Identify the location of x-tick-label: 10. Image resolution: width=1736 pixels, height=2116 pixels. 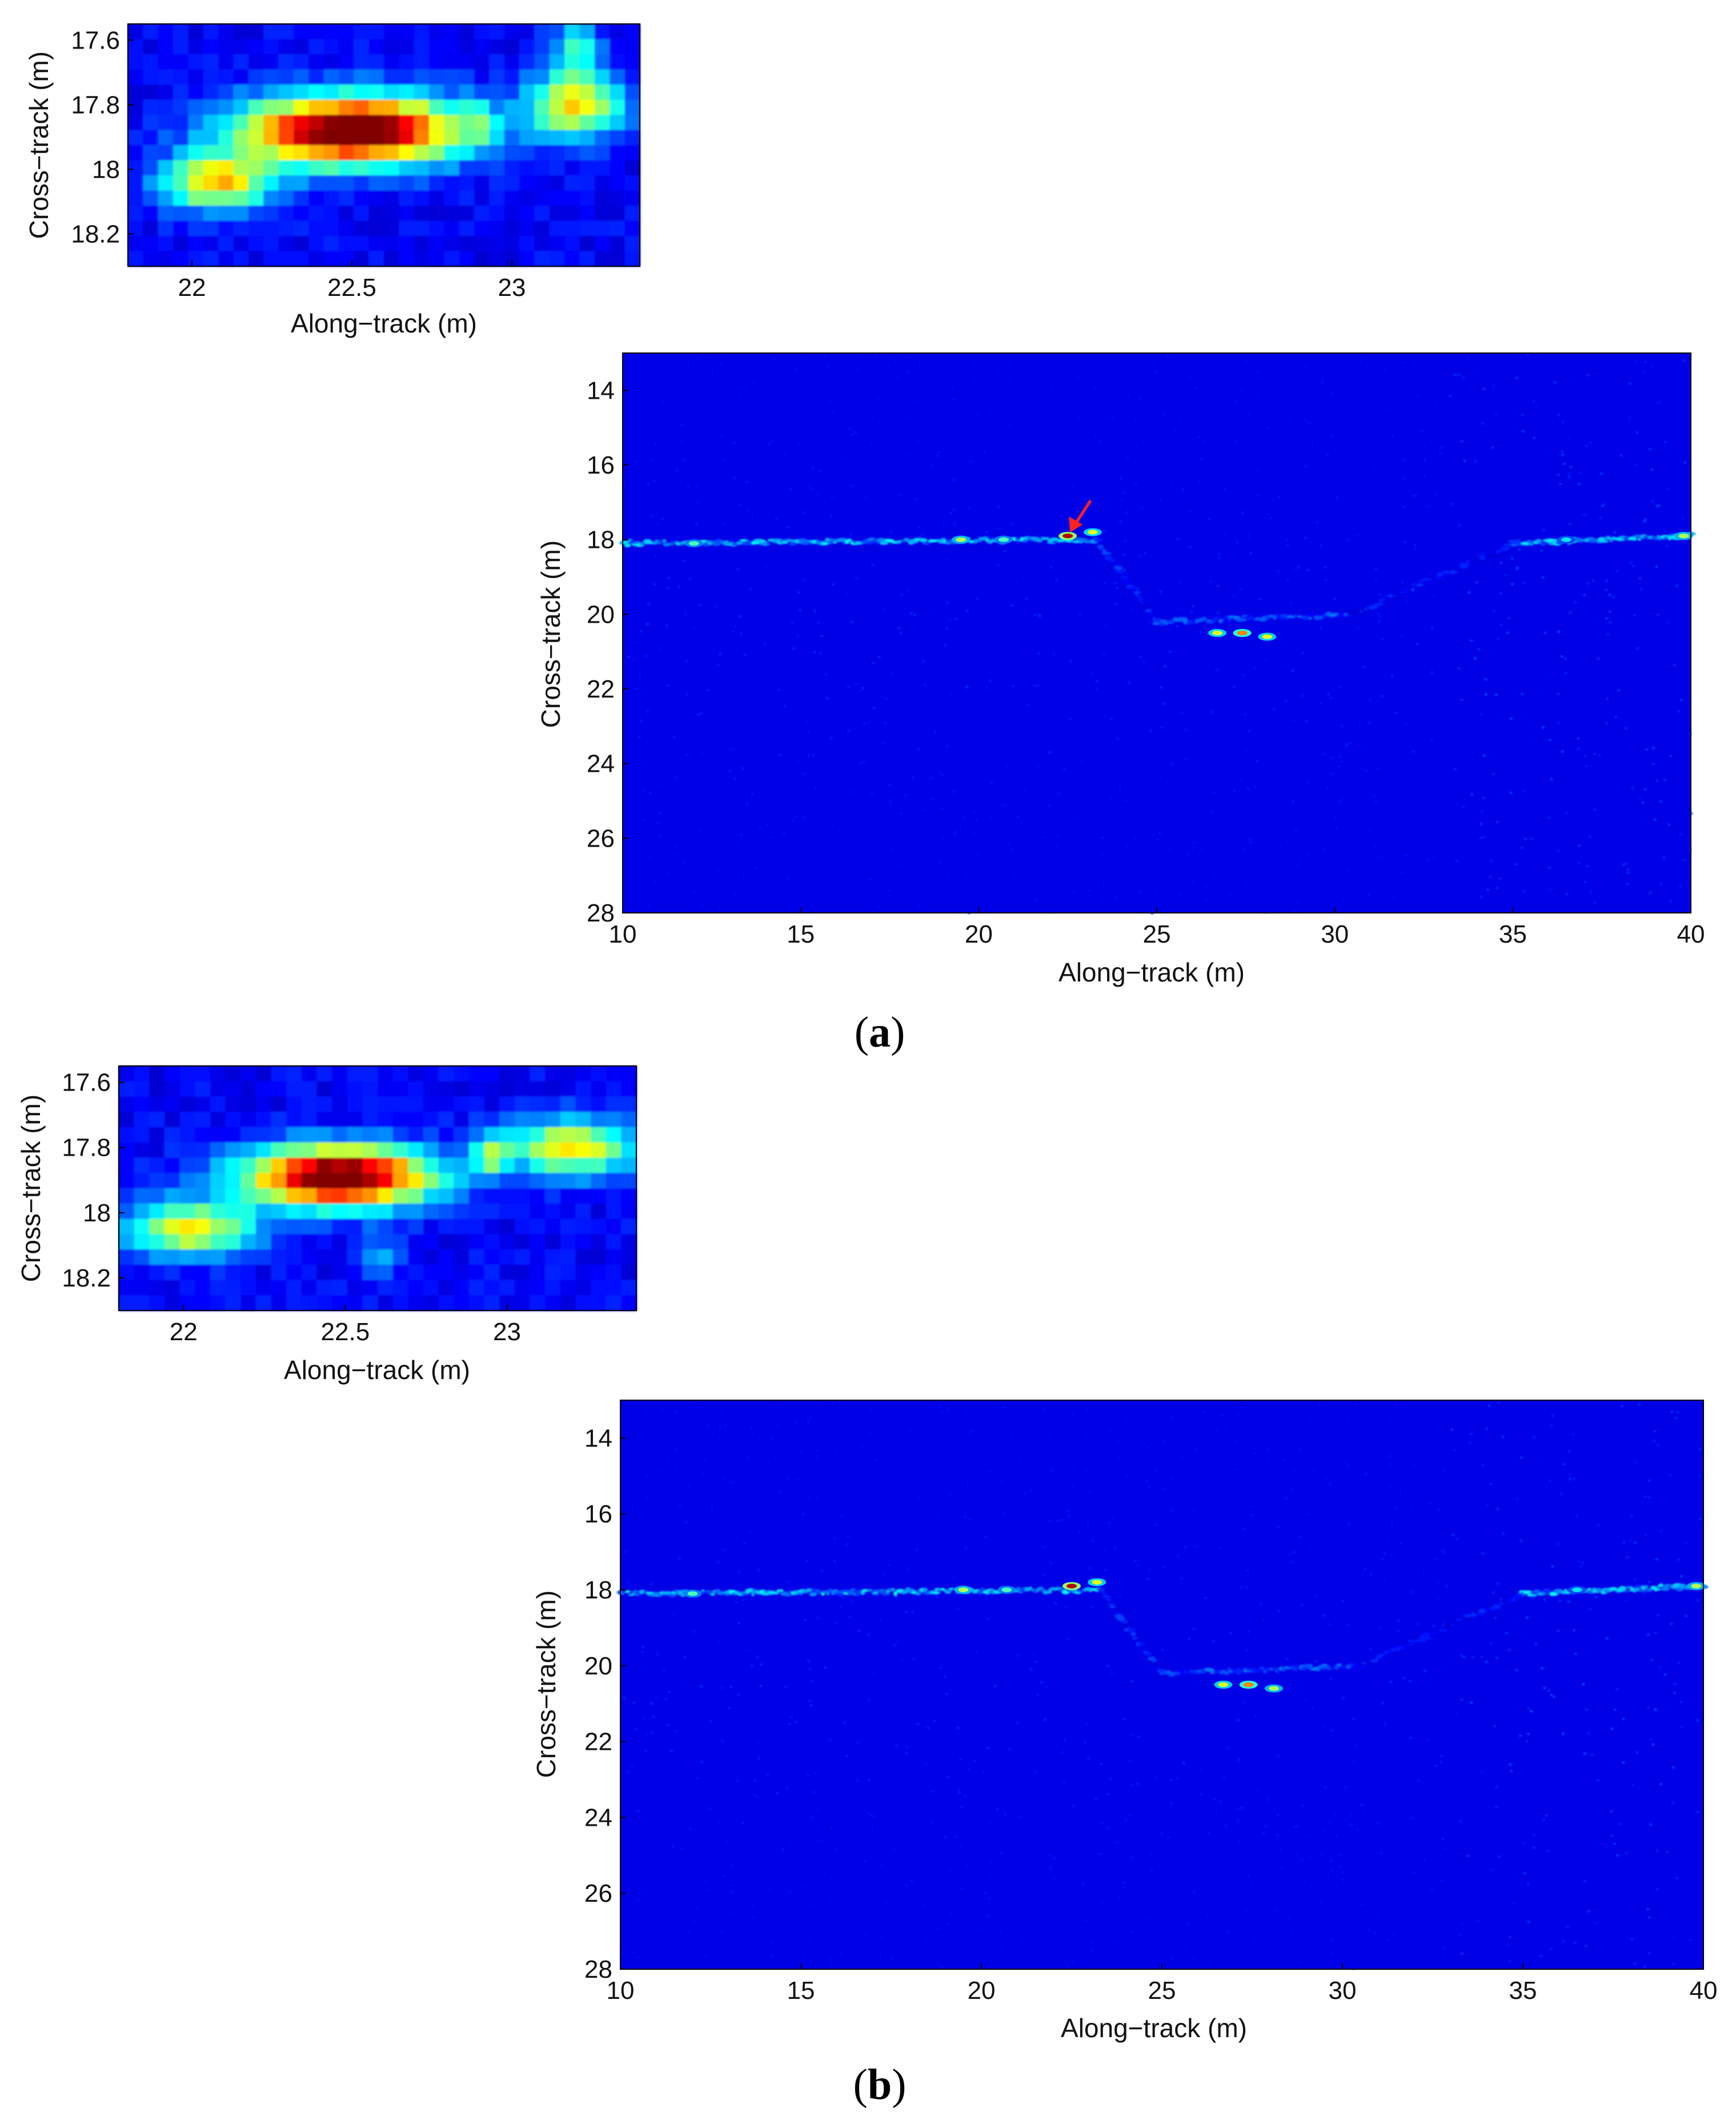
(623, 934).